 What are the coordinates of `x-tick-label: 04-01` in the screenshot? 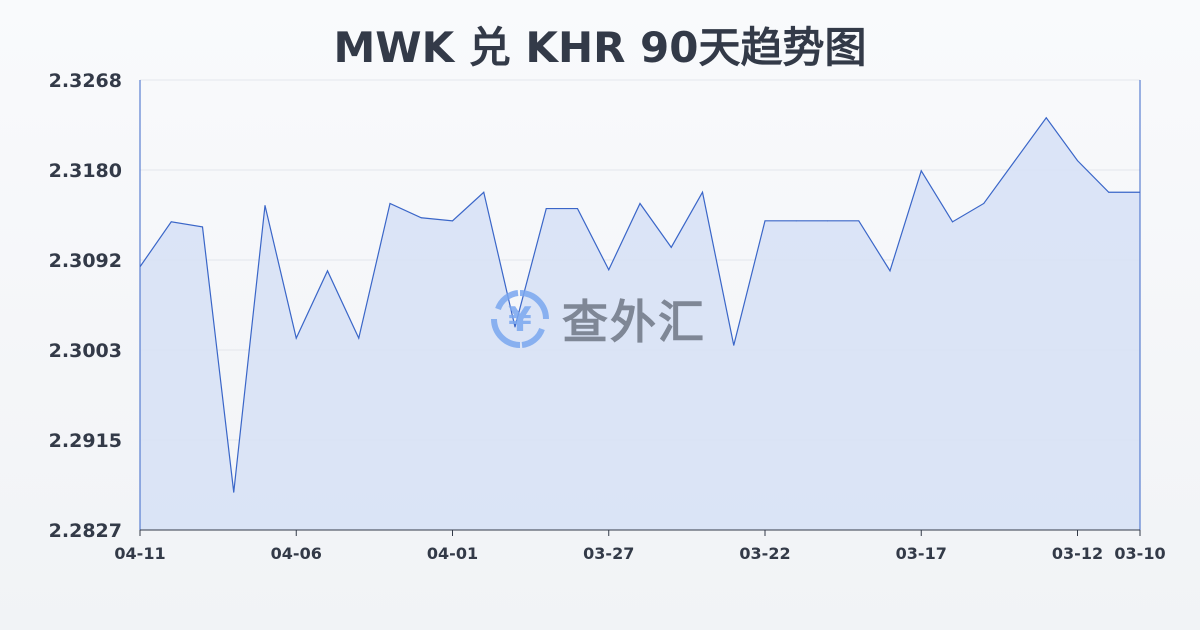 It's located at (452, 553).